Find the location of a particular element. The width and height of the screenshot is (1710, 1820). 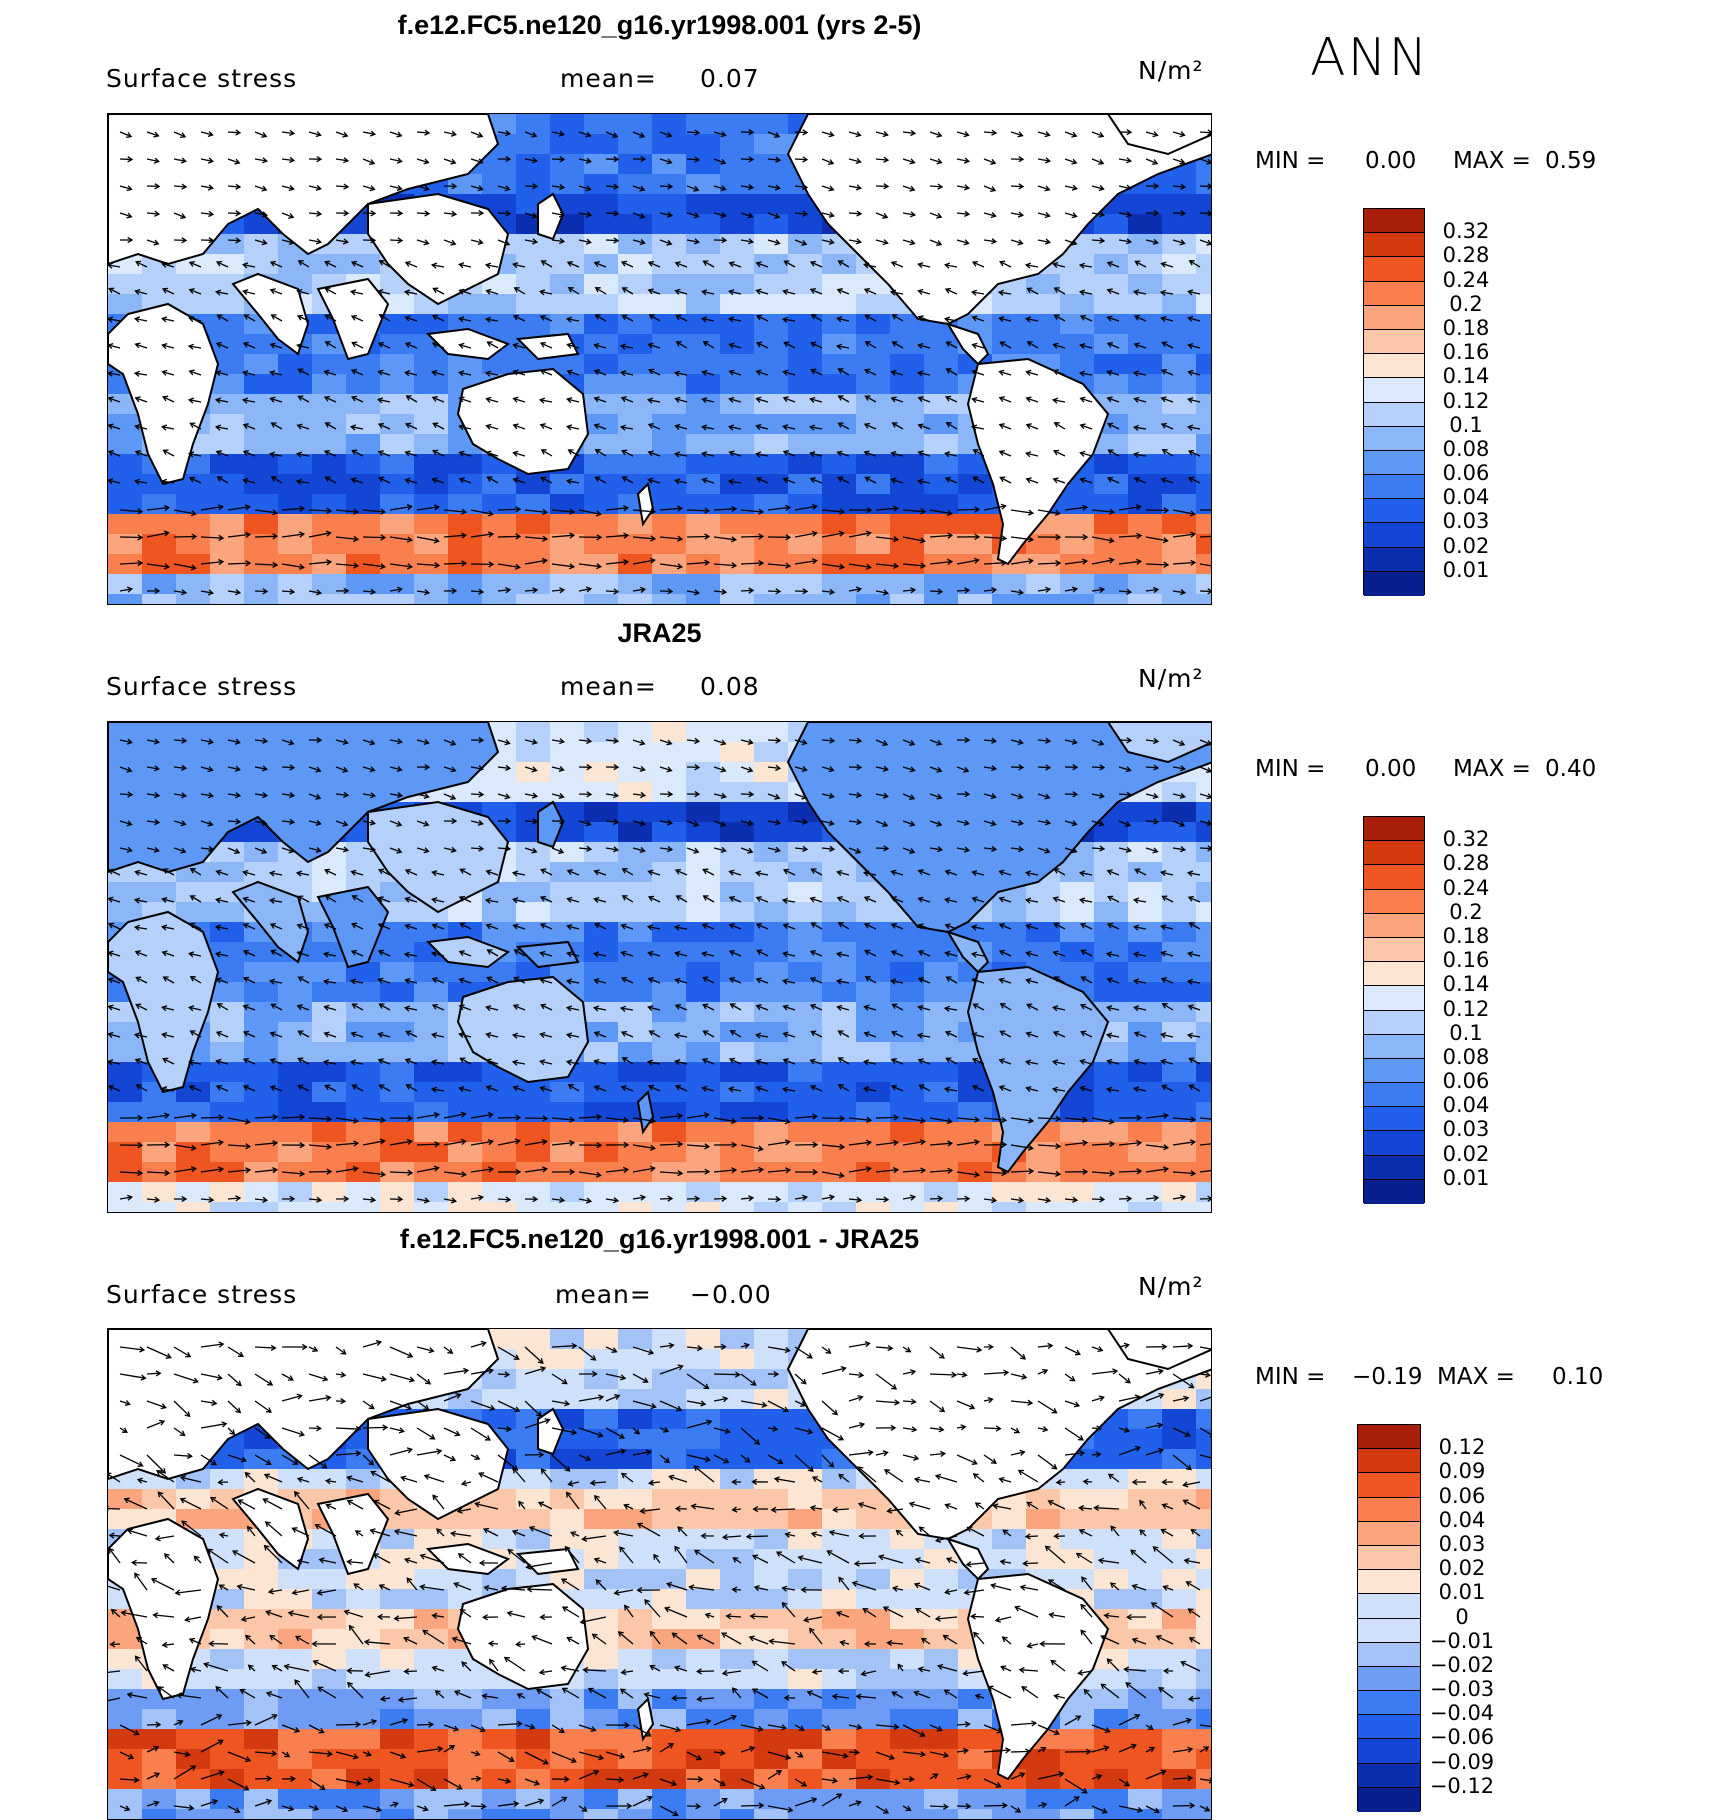

panel-1-units: N/m² is located at coordinates (1171, 70).